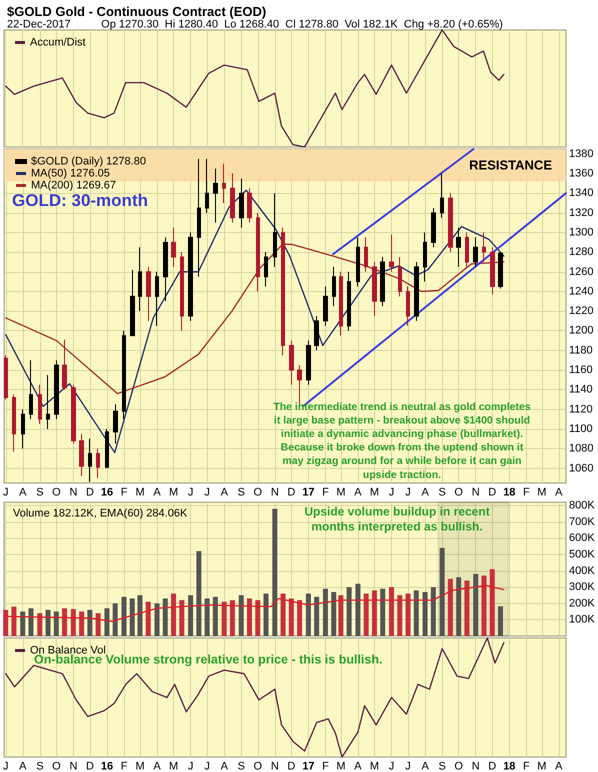 The height and width of the screenshot is (772, 598). What do you see at coordinates (581, 291) in the screenshot?
I see `y-tick-label: 1240` at bounding box center [581, 291].